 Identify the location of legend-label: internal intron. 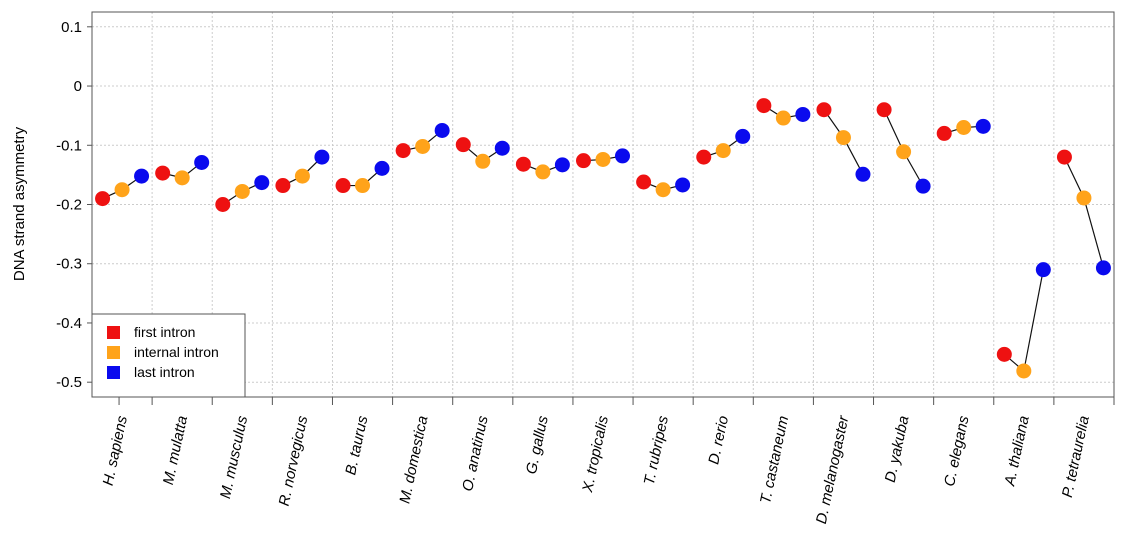
(176, 352).